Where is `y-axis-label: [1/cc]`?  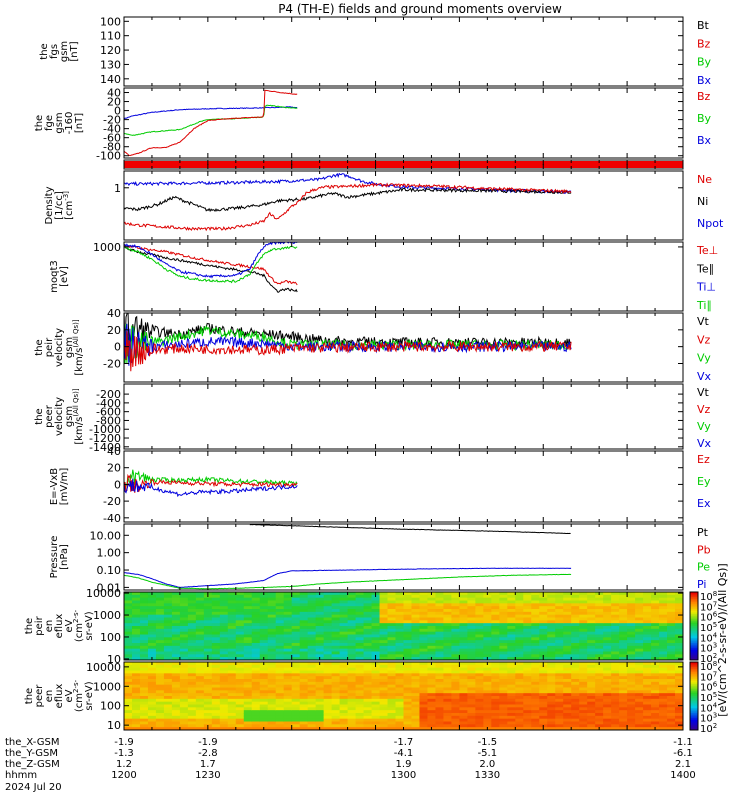 y-axis-label: [1/cc] is located at coordinates (59, 205).